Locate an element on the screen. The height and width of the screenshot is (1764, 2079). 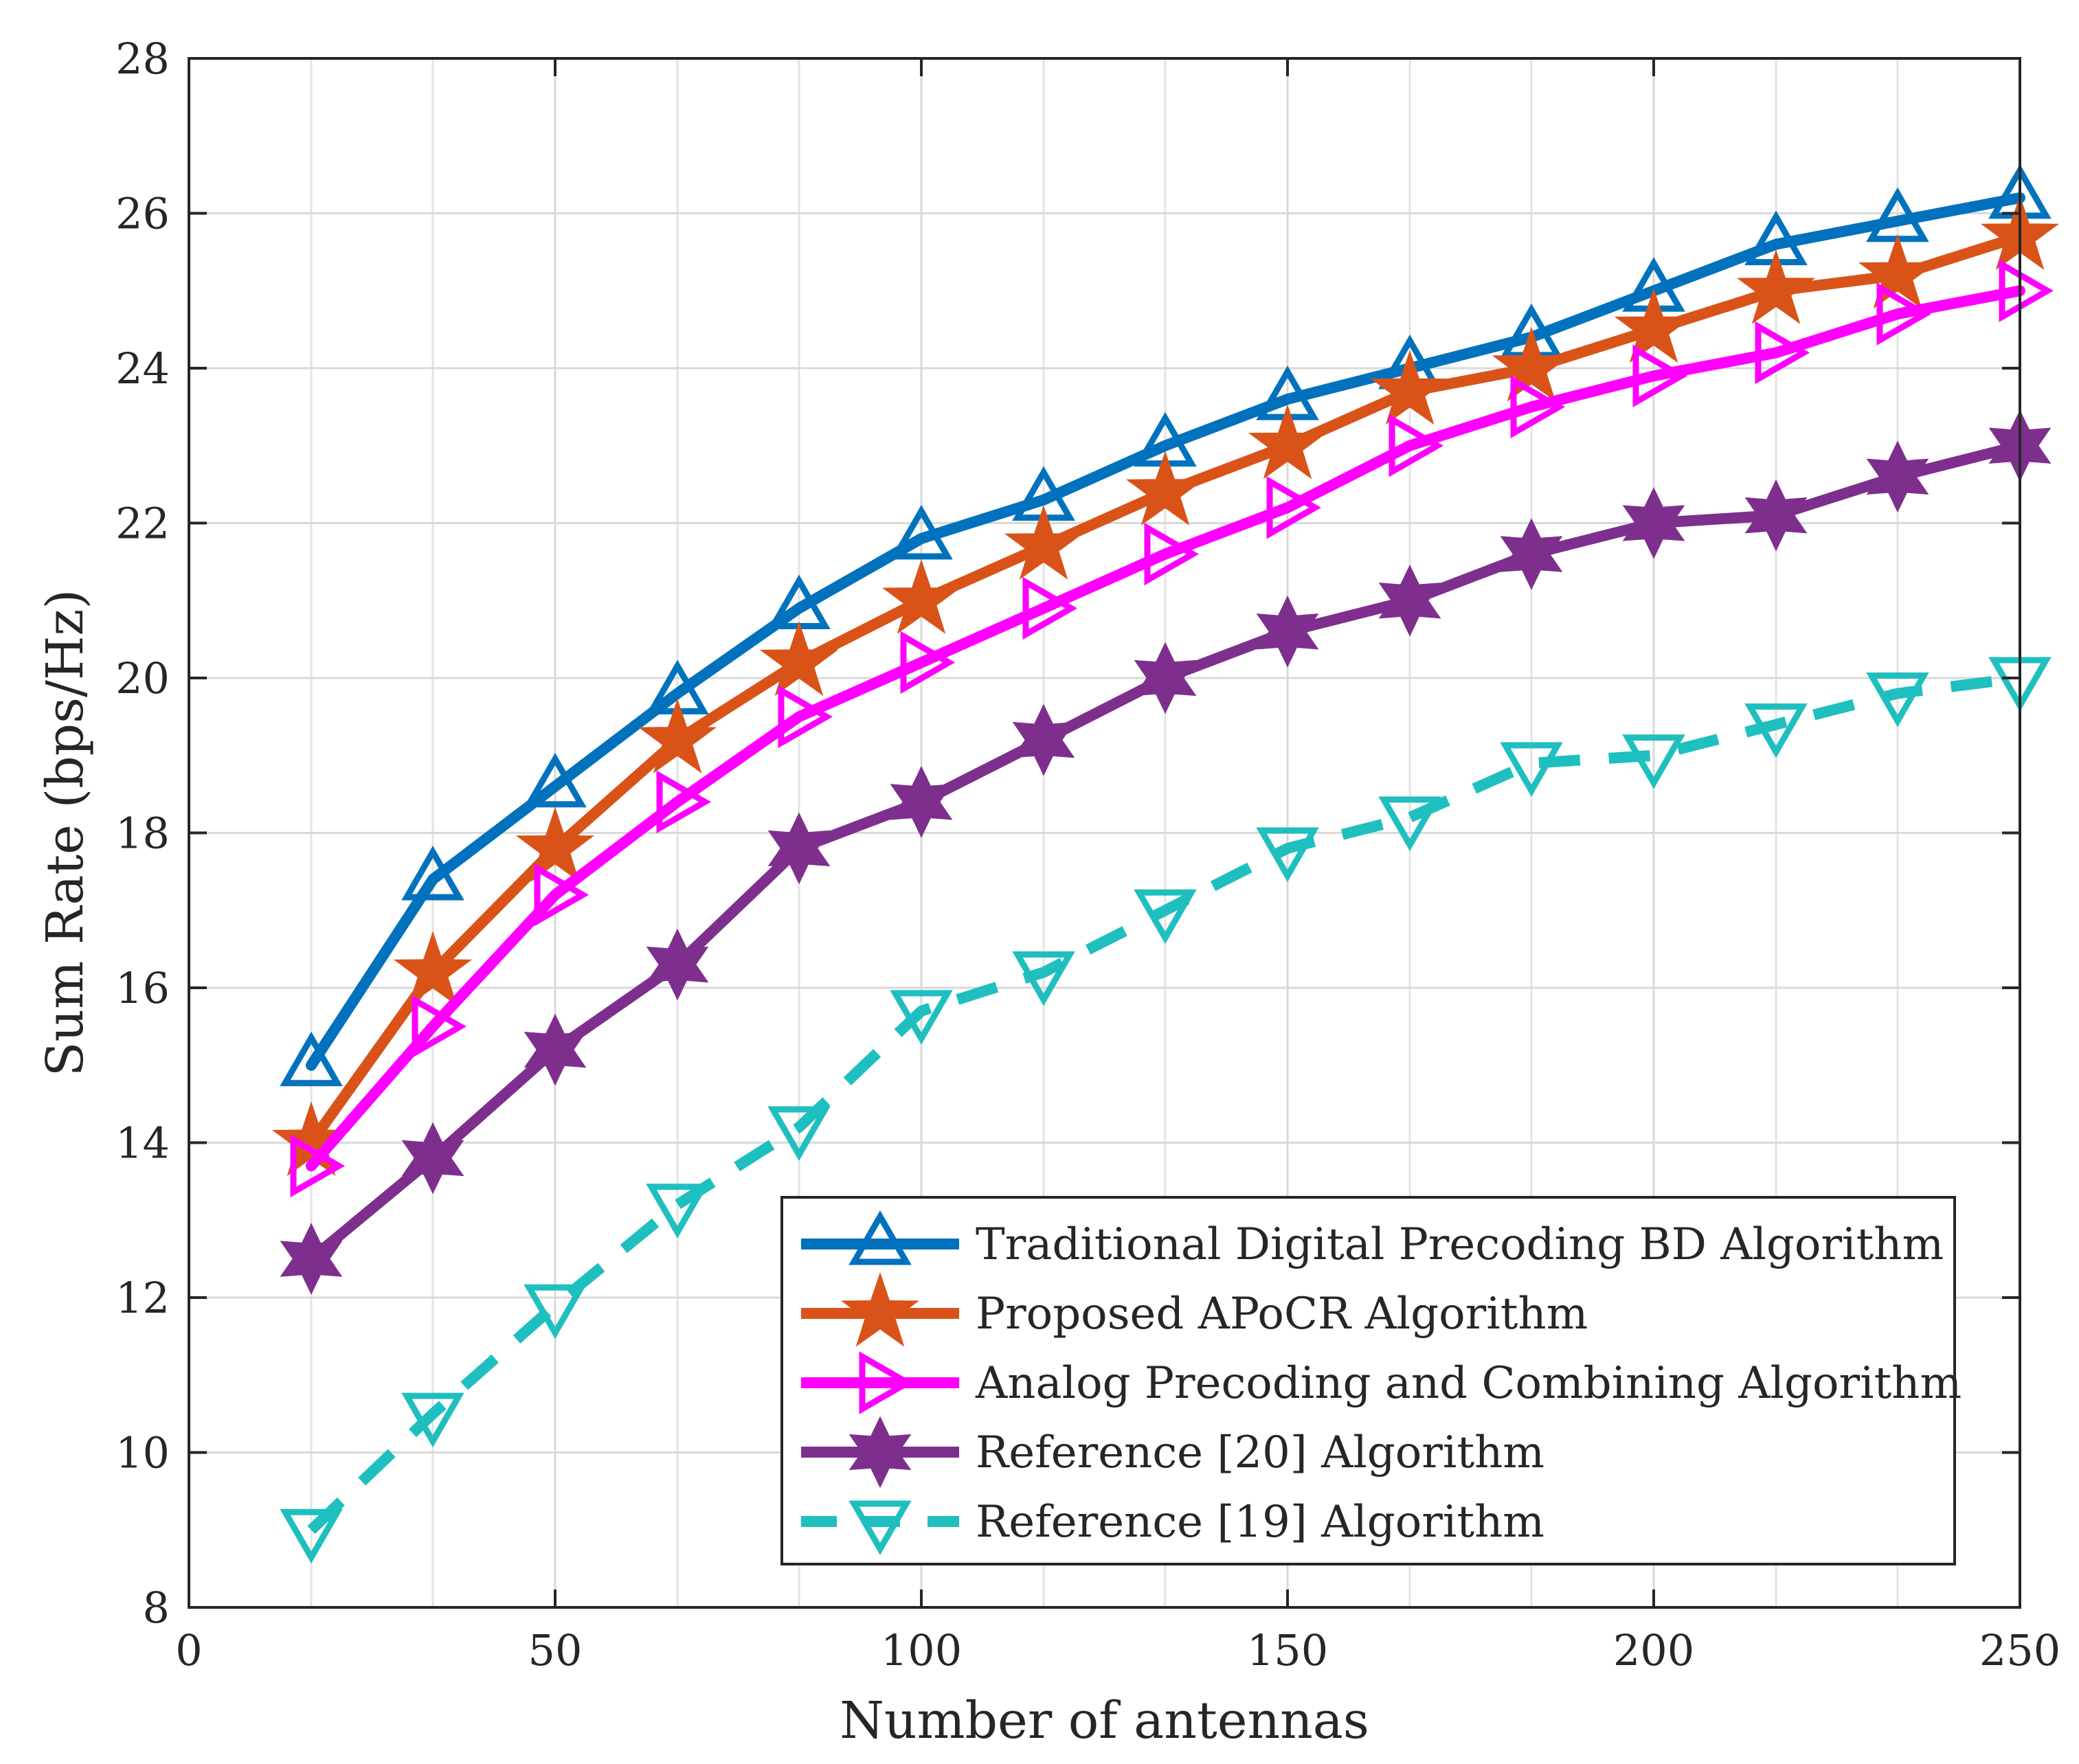
legend-box is located at coordinates (1368, 1380).